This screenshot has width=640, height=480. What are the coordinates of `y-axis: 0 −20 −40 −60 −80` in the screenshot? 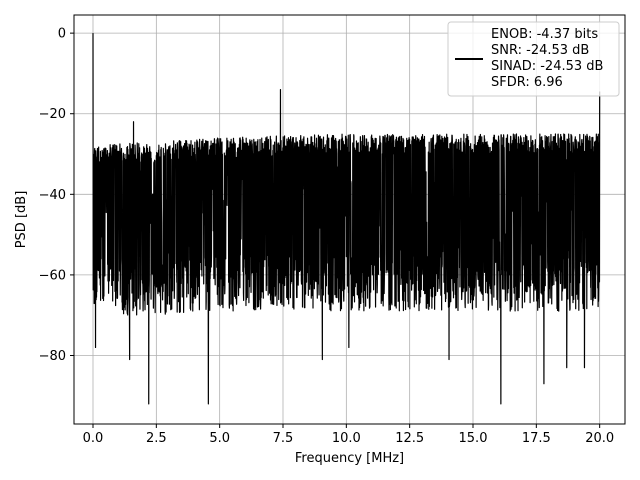 It's located at (56, 195).